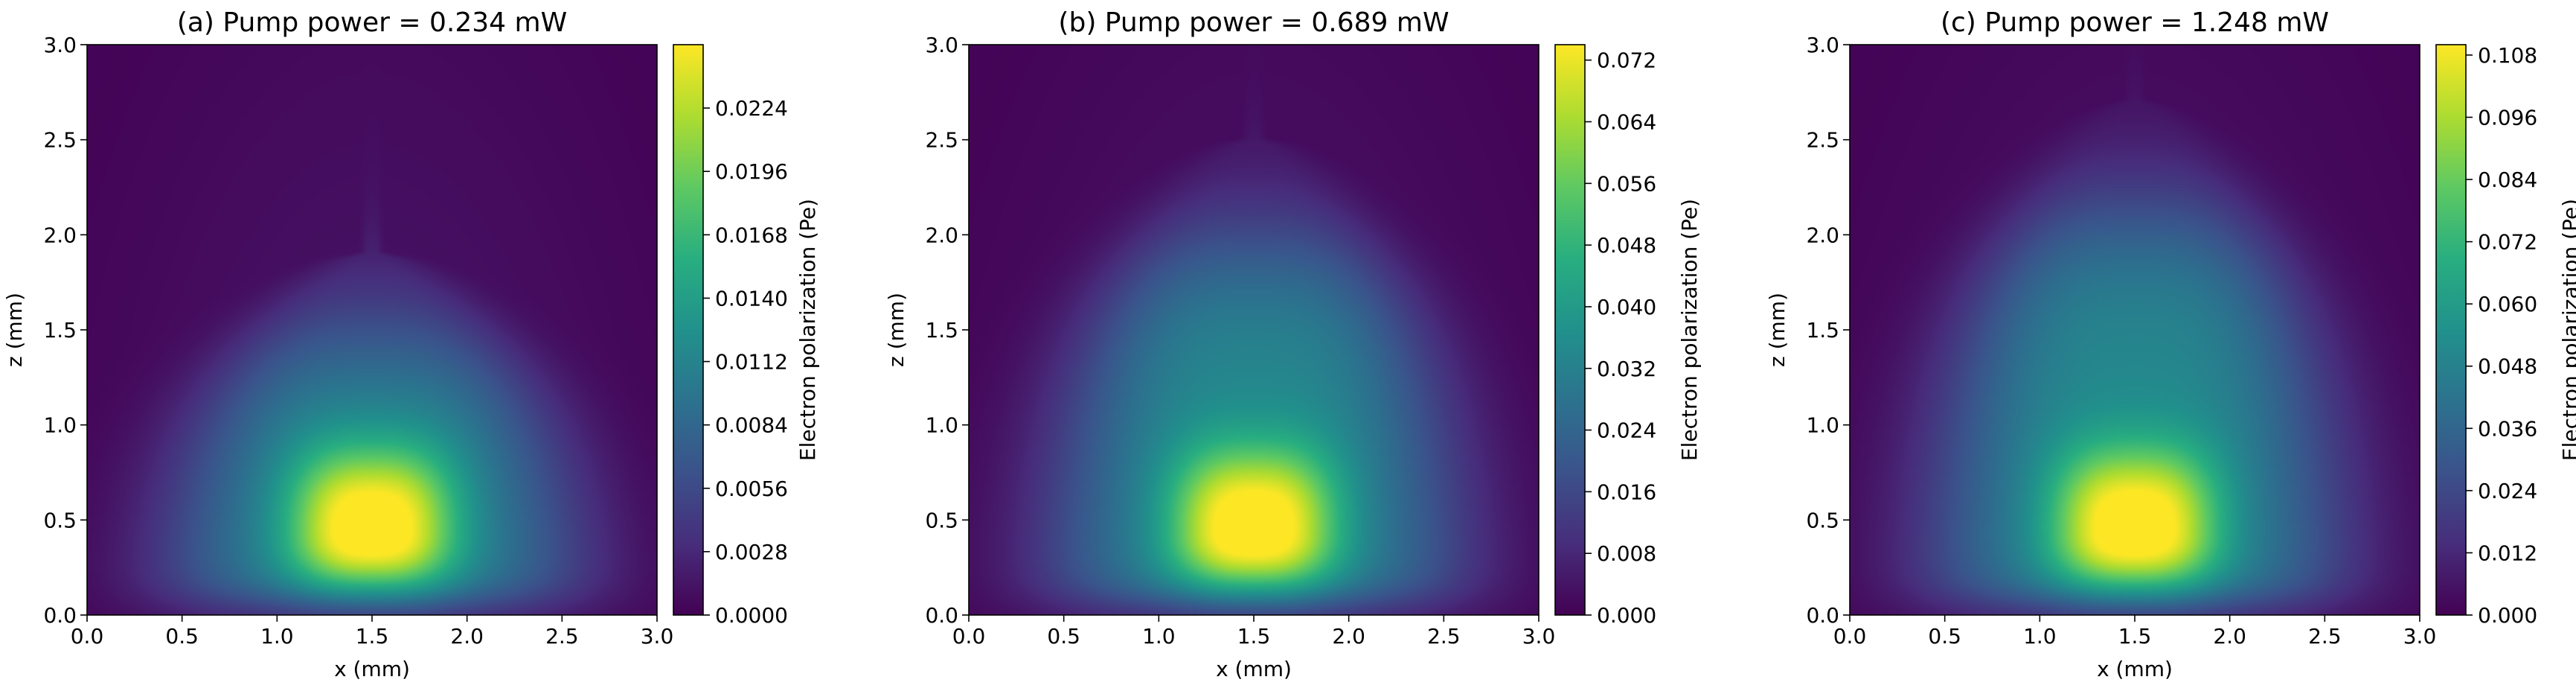 This screenshot has height=688, width=2576. What do you see at coordinates (2507, 304) in the screenshot?
I see `colorbar-tick-label: 0.060` at bounding box center [2507, 304].